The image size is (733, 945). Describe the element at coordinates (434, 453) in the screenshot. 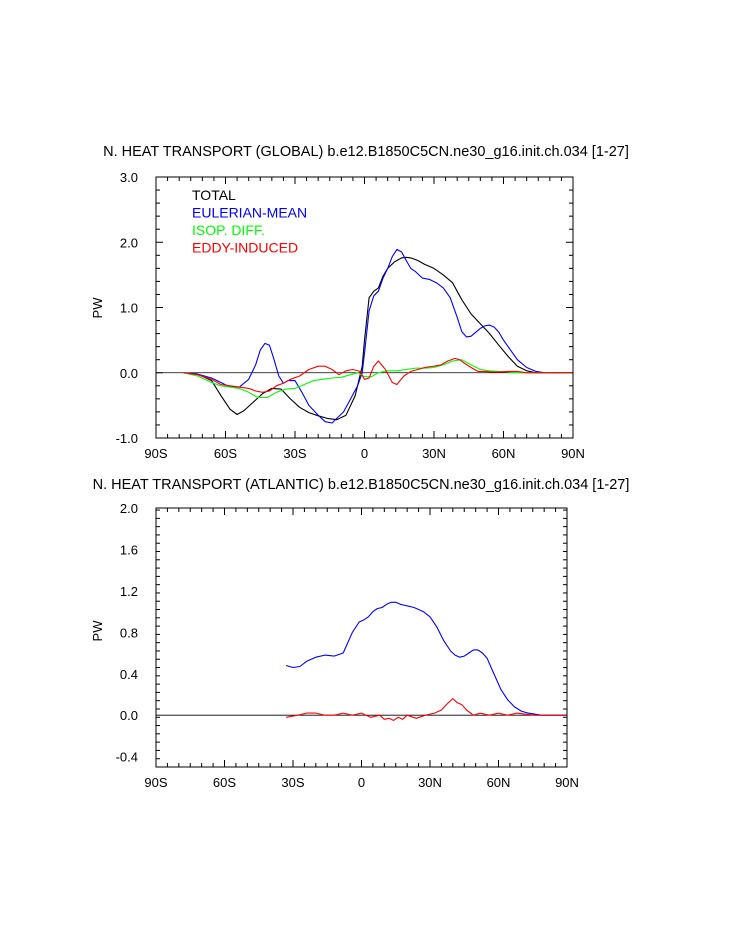

I see `global-x-tick-label: 30N` at that location.